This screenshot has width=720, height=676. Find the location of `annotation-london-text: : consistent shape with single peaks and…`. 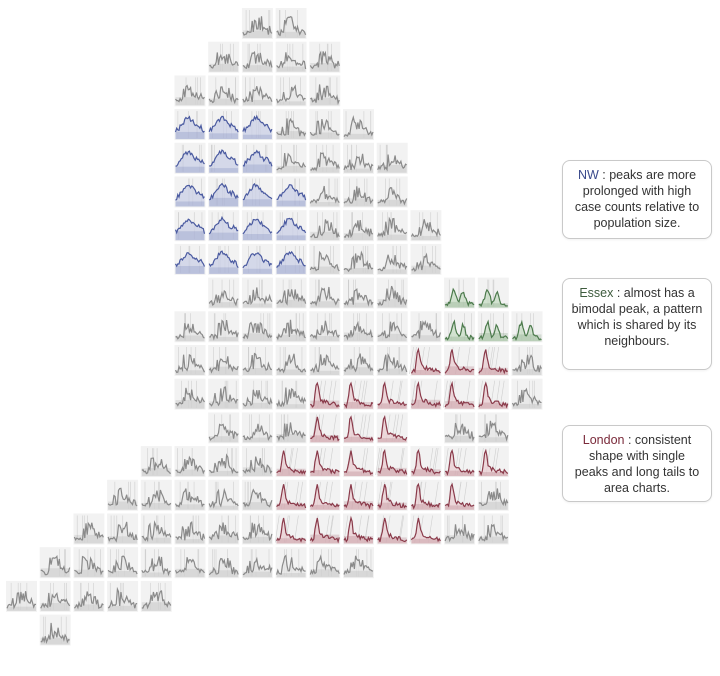

annotation-london-text: : consistent shape with single peaks and… is located at coordinates (637, 464).